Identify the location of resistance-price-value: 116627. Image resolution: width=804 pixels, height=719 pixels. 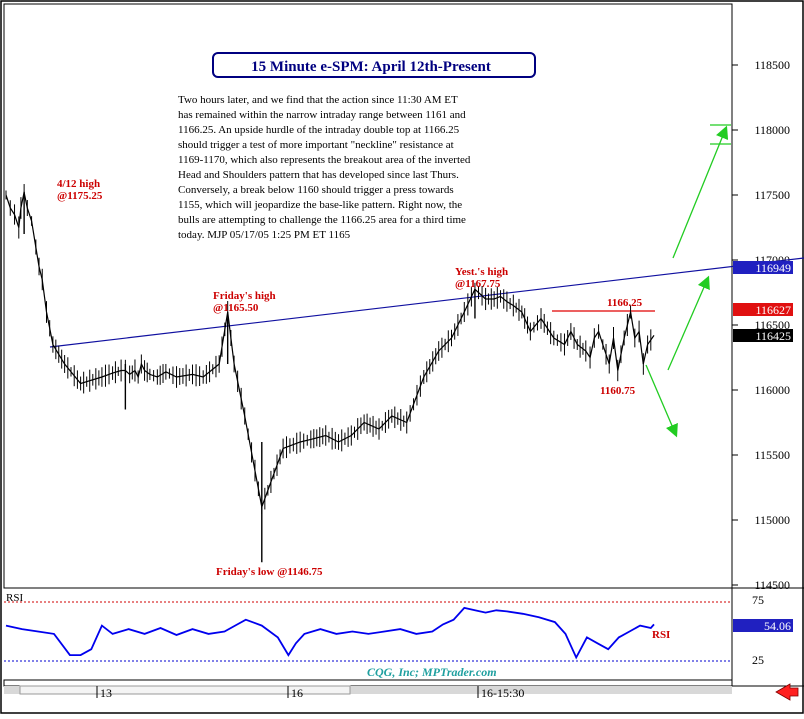
(773, 310).